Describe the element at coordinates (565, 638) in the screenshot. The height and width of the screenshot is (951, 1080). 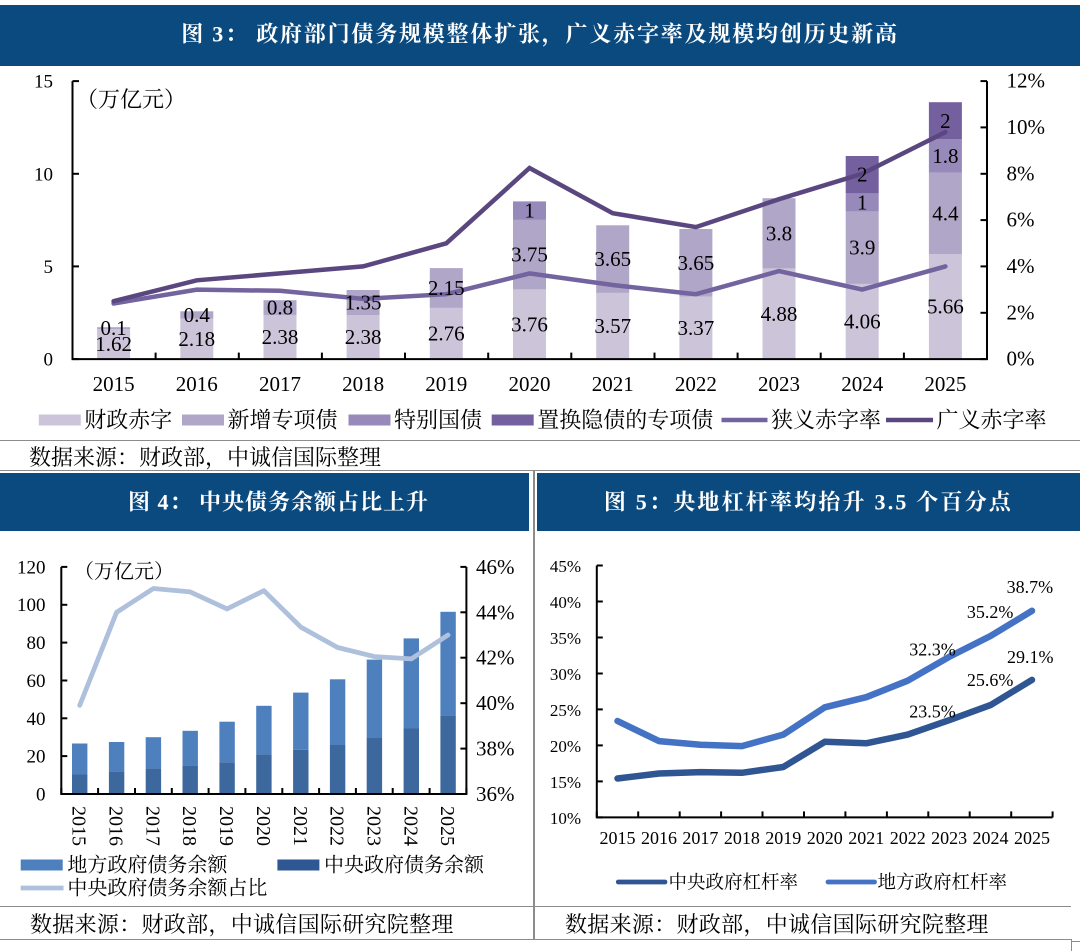
I see `svg-text: 35%` at that location.